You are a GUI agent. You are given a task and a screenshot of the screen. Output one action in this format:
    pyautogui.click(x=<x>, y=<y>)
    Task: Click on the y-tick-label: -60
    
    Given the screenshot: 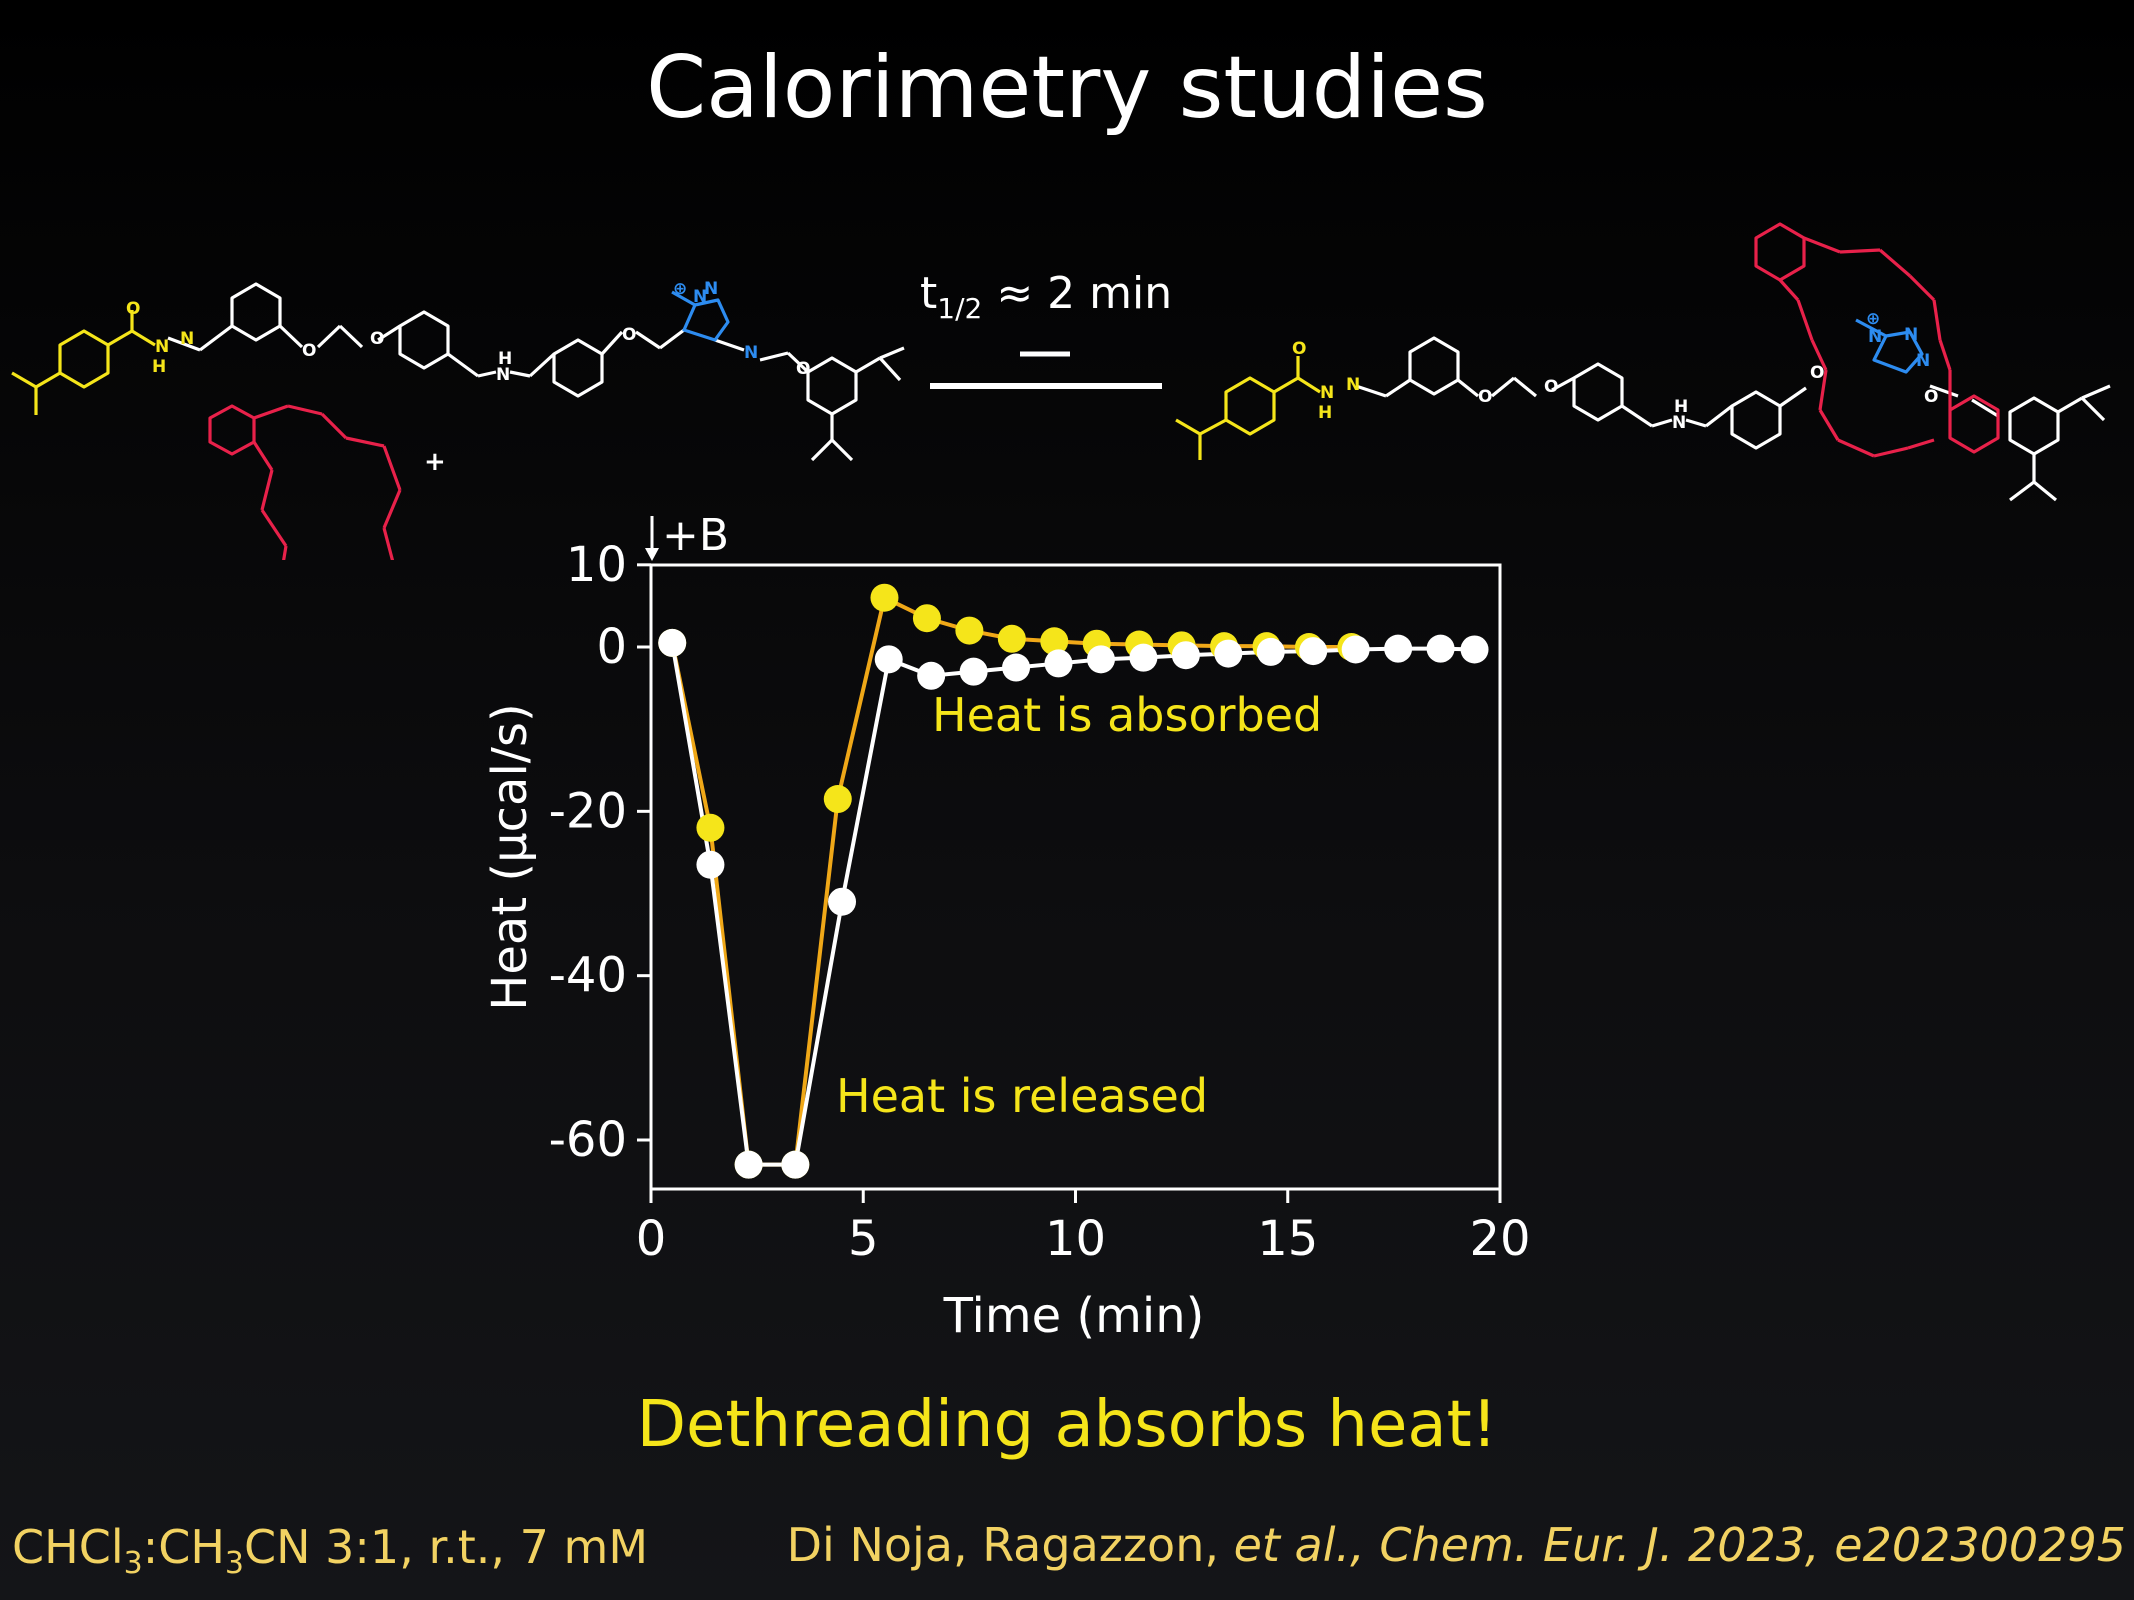 What is the action you would take?
    pyautogui.click(x=588, y=1140)
    